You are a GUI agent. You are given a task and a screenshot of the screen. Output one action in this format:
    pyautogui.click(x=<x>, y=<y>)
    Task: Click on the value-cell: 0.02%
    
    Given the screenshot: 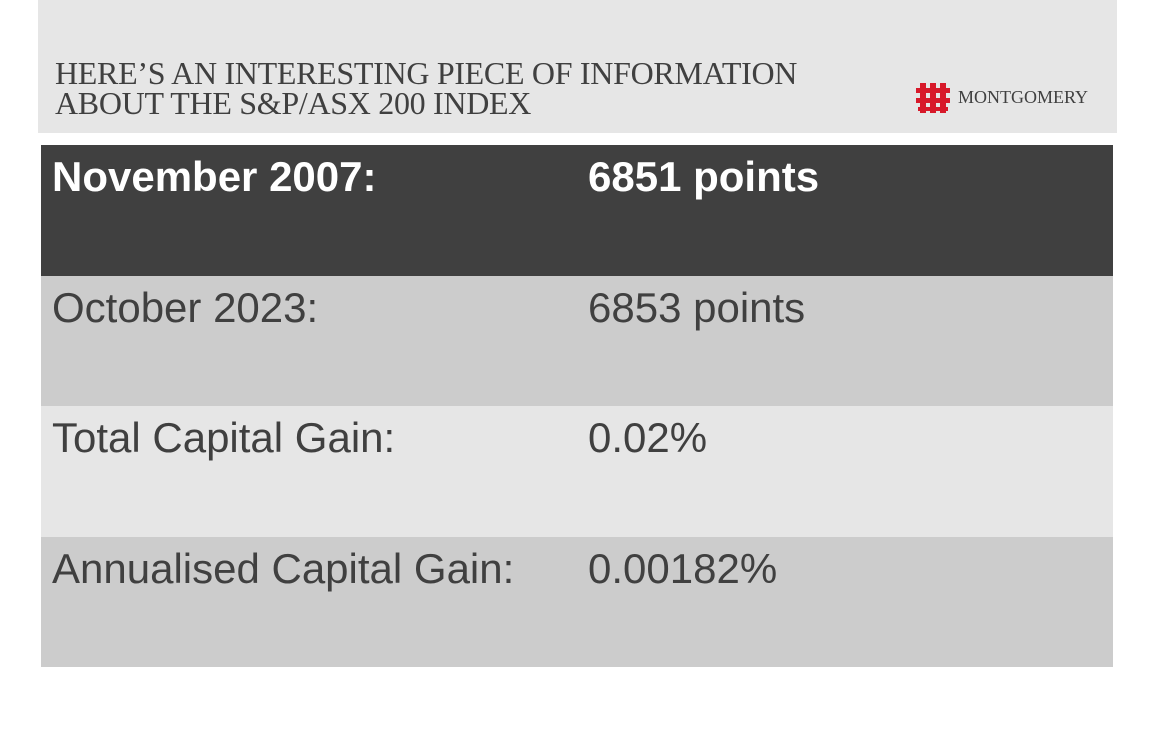 What is the action you would take?
    pyautogui.click(x=648, y=437)
    